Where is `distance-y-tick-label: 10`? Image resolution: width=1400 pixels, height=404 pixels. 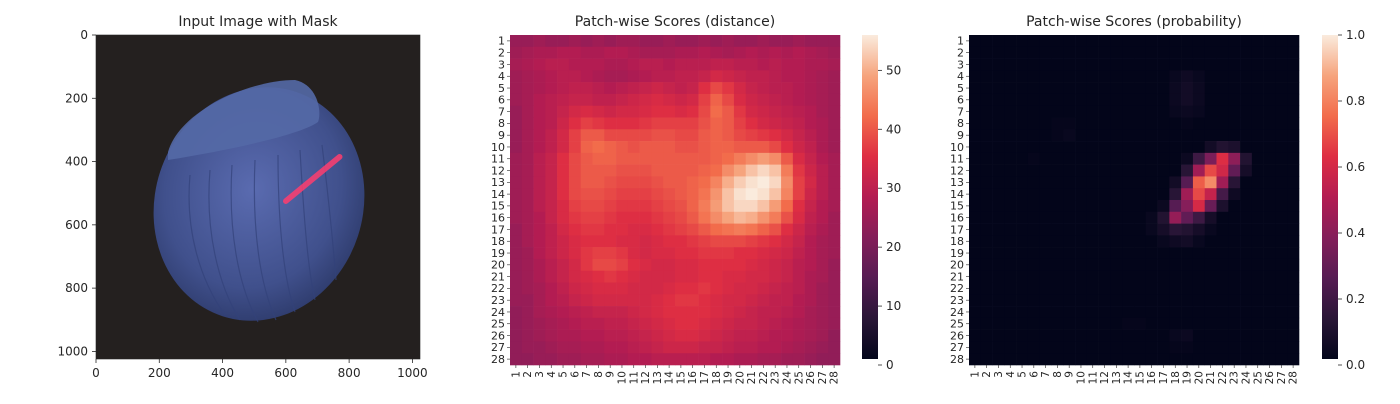 distance-y-tick-label: 10 is located at coordinates (498, 147).